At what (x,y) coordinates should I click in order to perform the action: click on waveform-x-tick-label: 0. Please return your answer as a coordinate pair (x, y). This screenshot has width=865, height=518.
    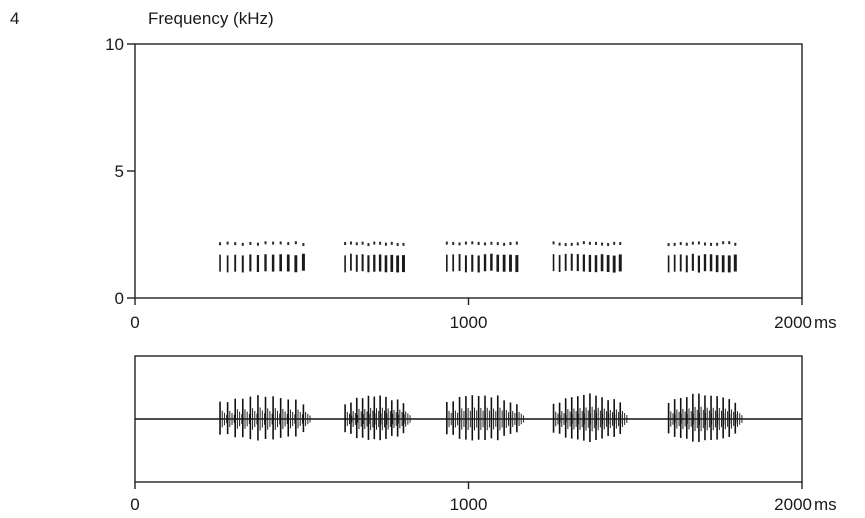
    Looking at the image, I should click on (134, 504).